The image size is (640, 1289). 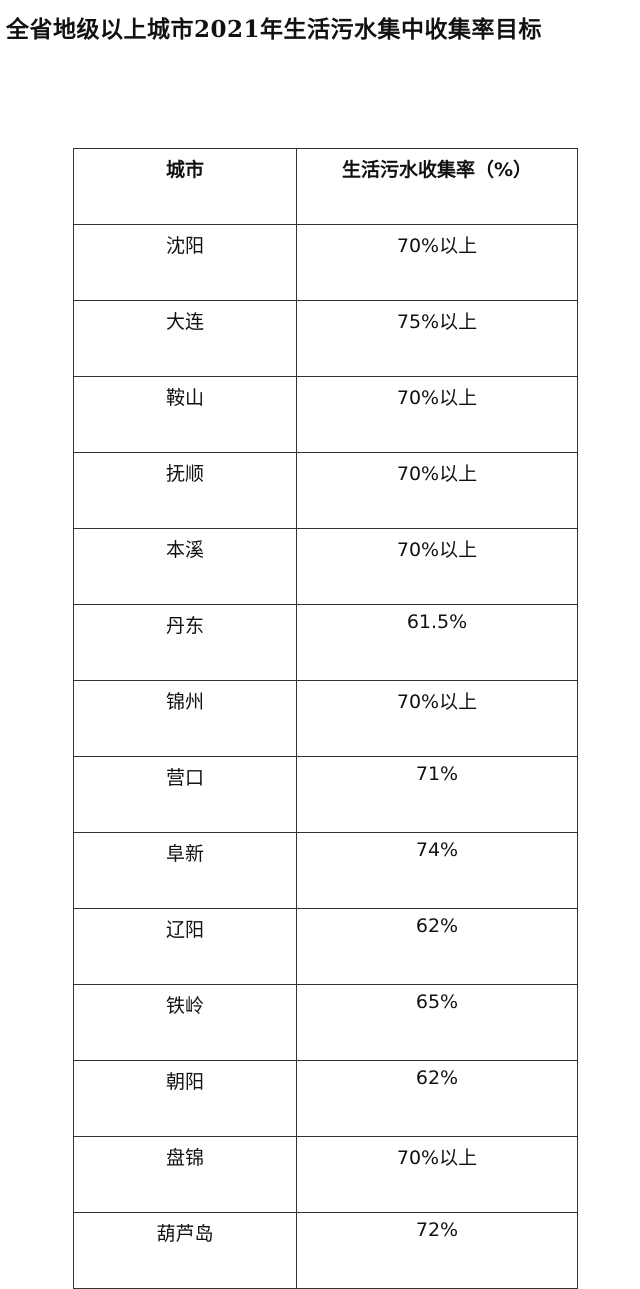 I want to click on table-row: 锦州 70%以上, so click(x=325, y=718).